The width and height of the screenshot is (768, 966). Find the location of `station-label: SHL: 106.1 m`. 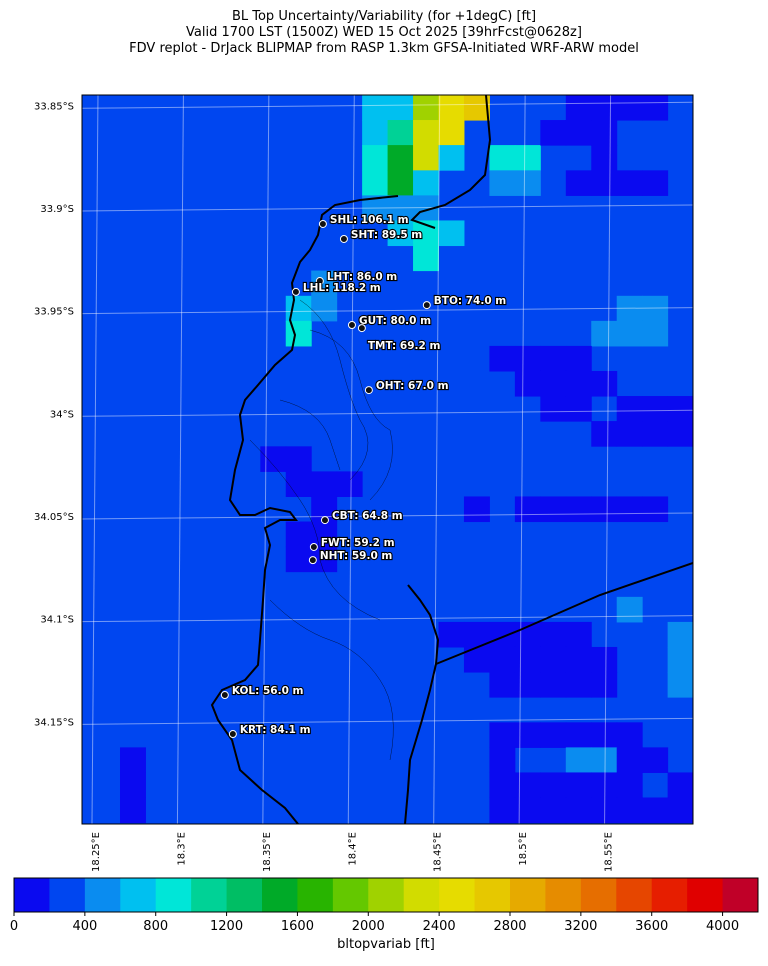

station-label: SHL: 106.1 m is located at coordinates (369, 220).